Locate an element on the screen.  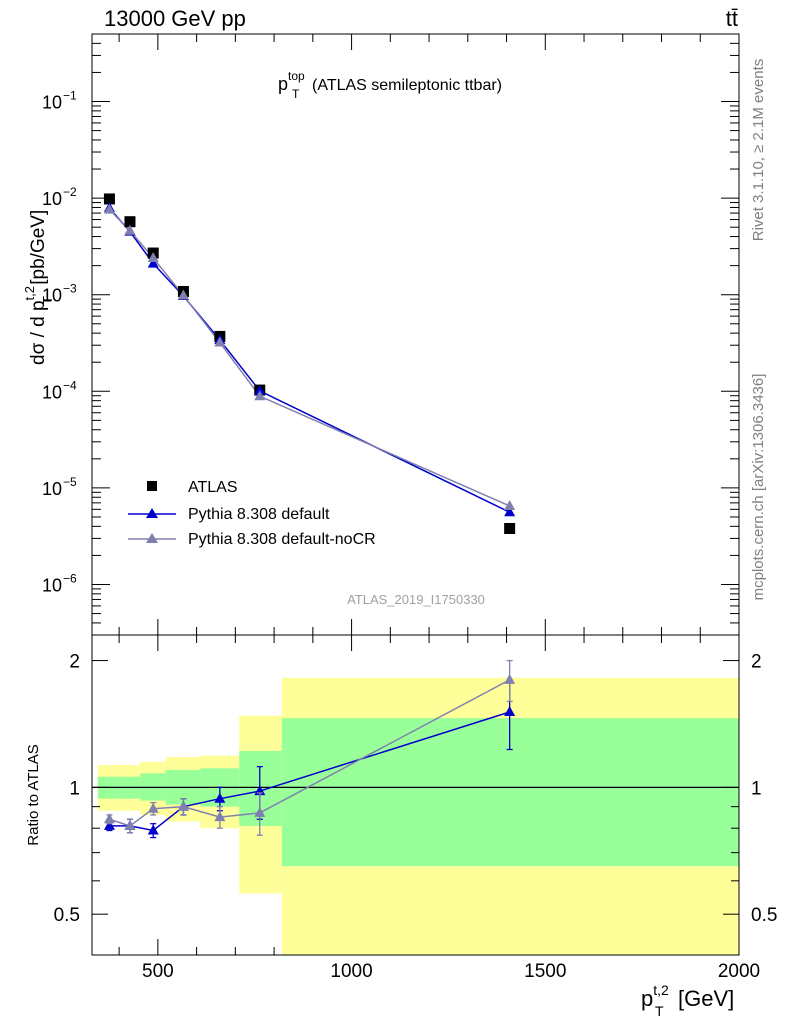
legend-label-atlas: ATLAS is located at coordinates (213, 487).